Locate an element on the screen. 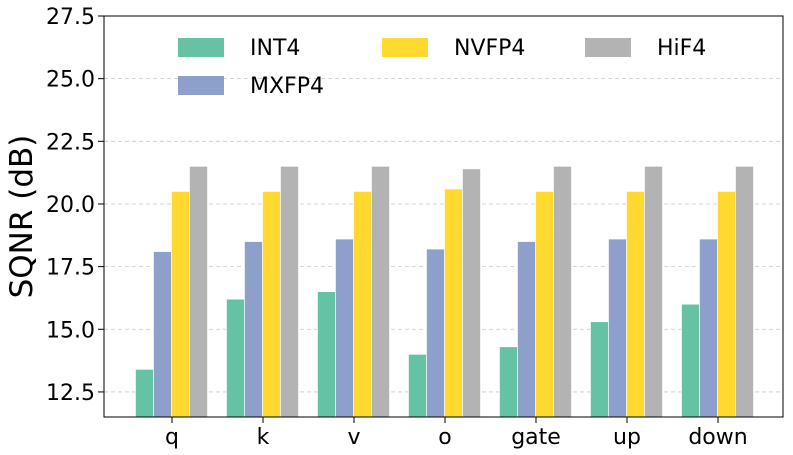 This screenshot has width=793, height=455. y-tick-label: 12.5 is located at coordinates (70, 393).